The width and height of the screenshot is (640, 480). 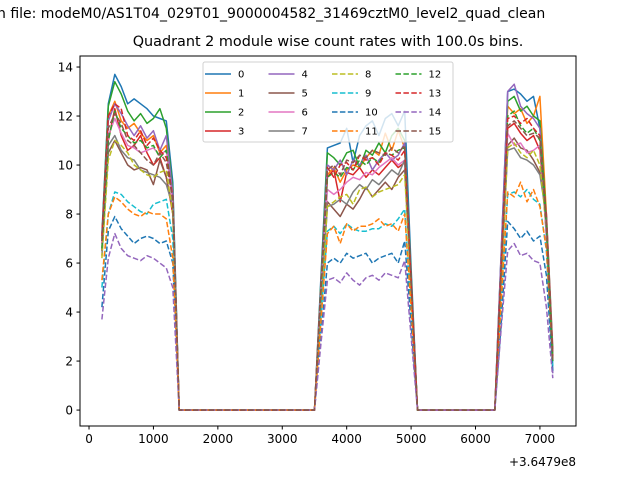 I want to click on legend-label: 15, so click(x=435, y=132).